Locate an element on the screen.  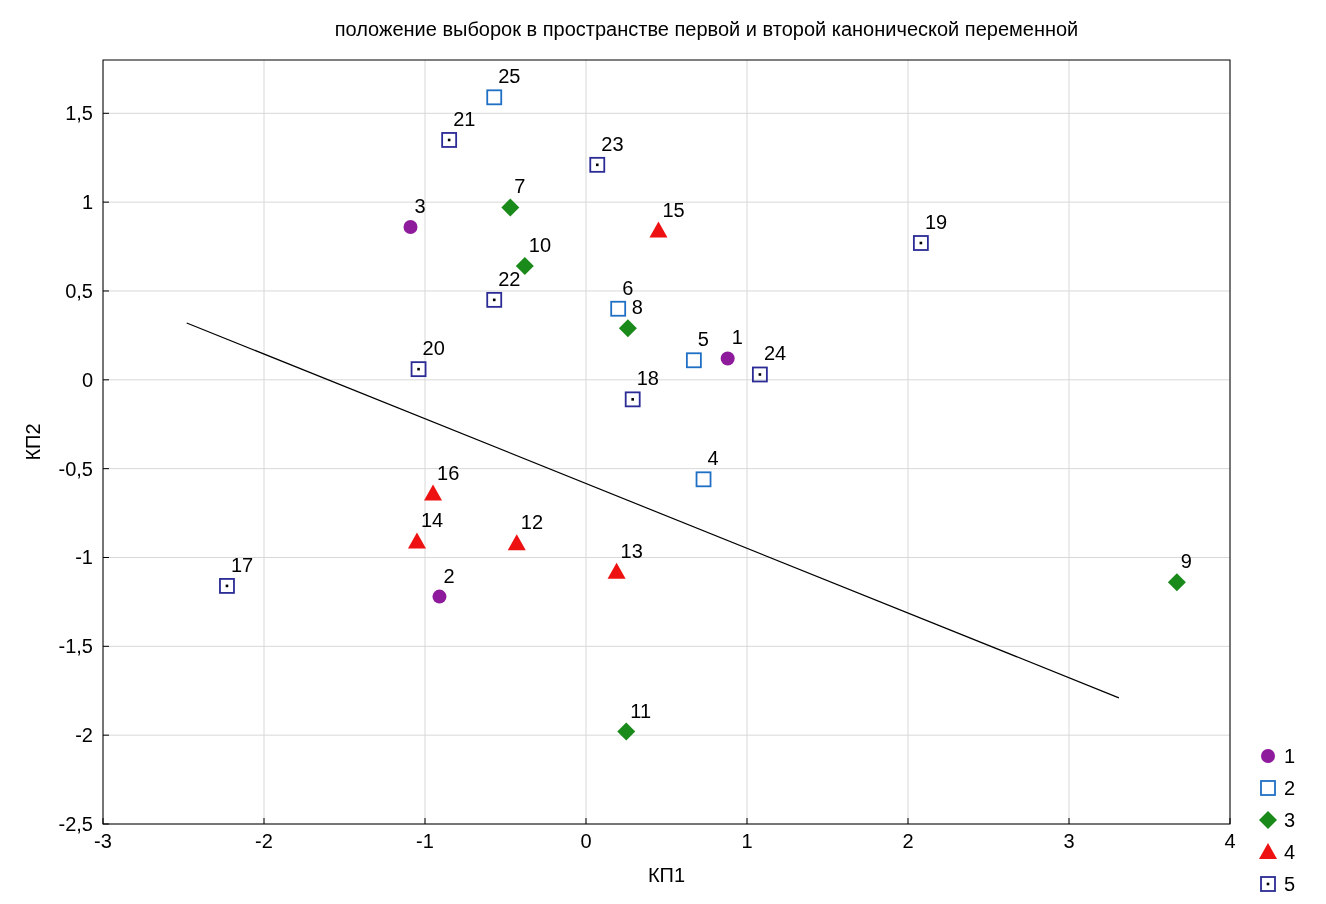
legend-label: 3 is located at coordinates (1290, 820).